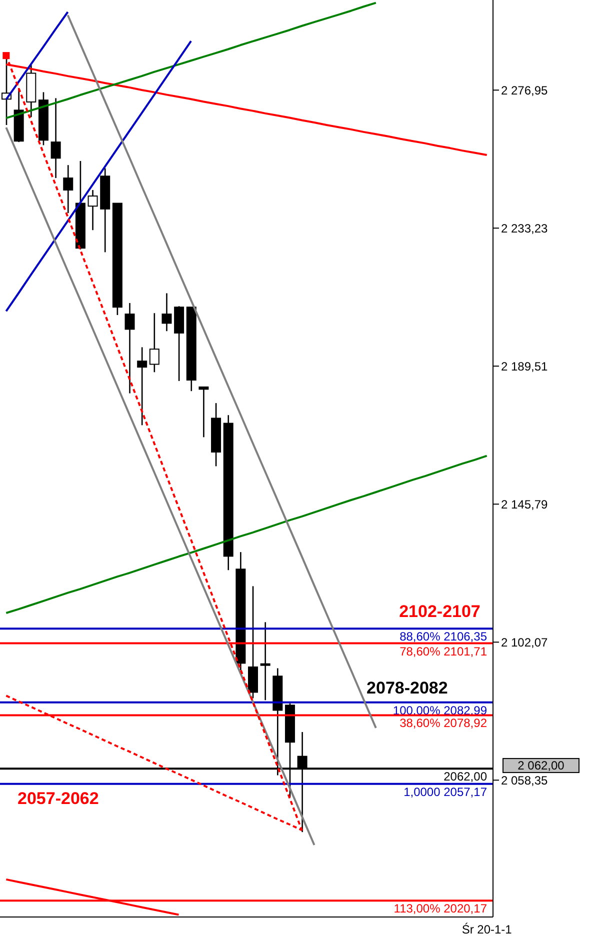 The image size is (593, 946). Describe the element at coordinates (407, 688) in the screenshot. I see `annotation: 2078-2082` at that location.